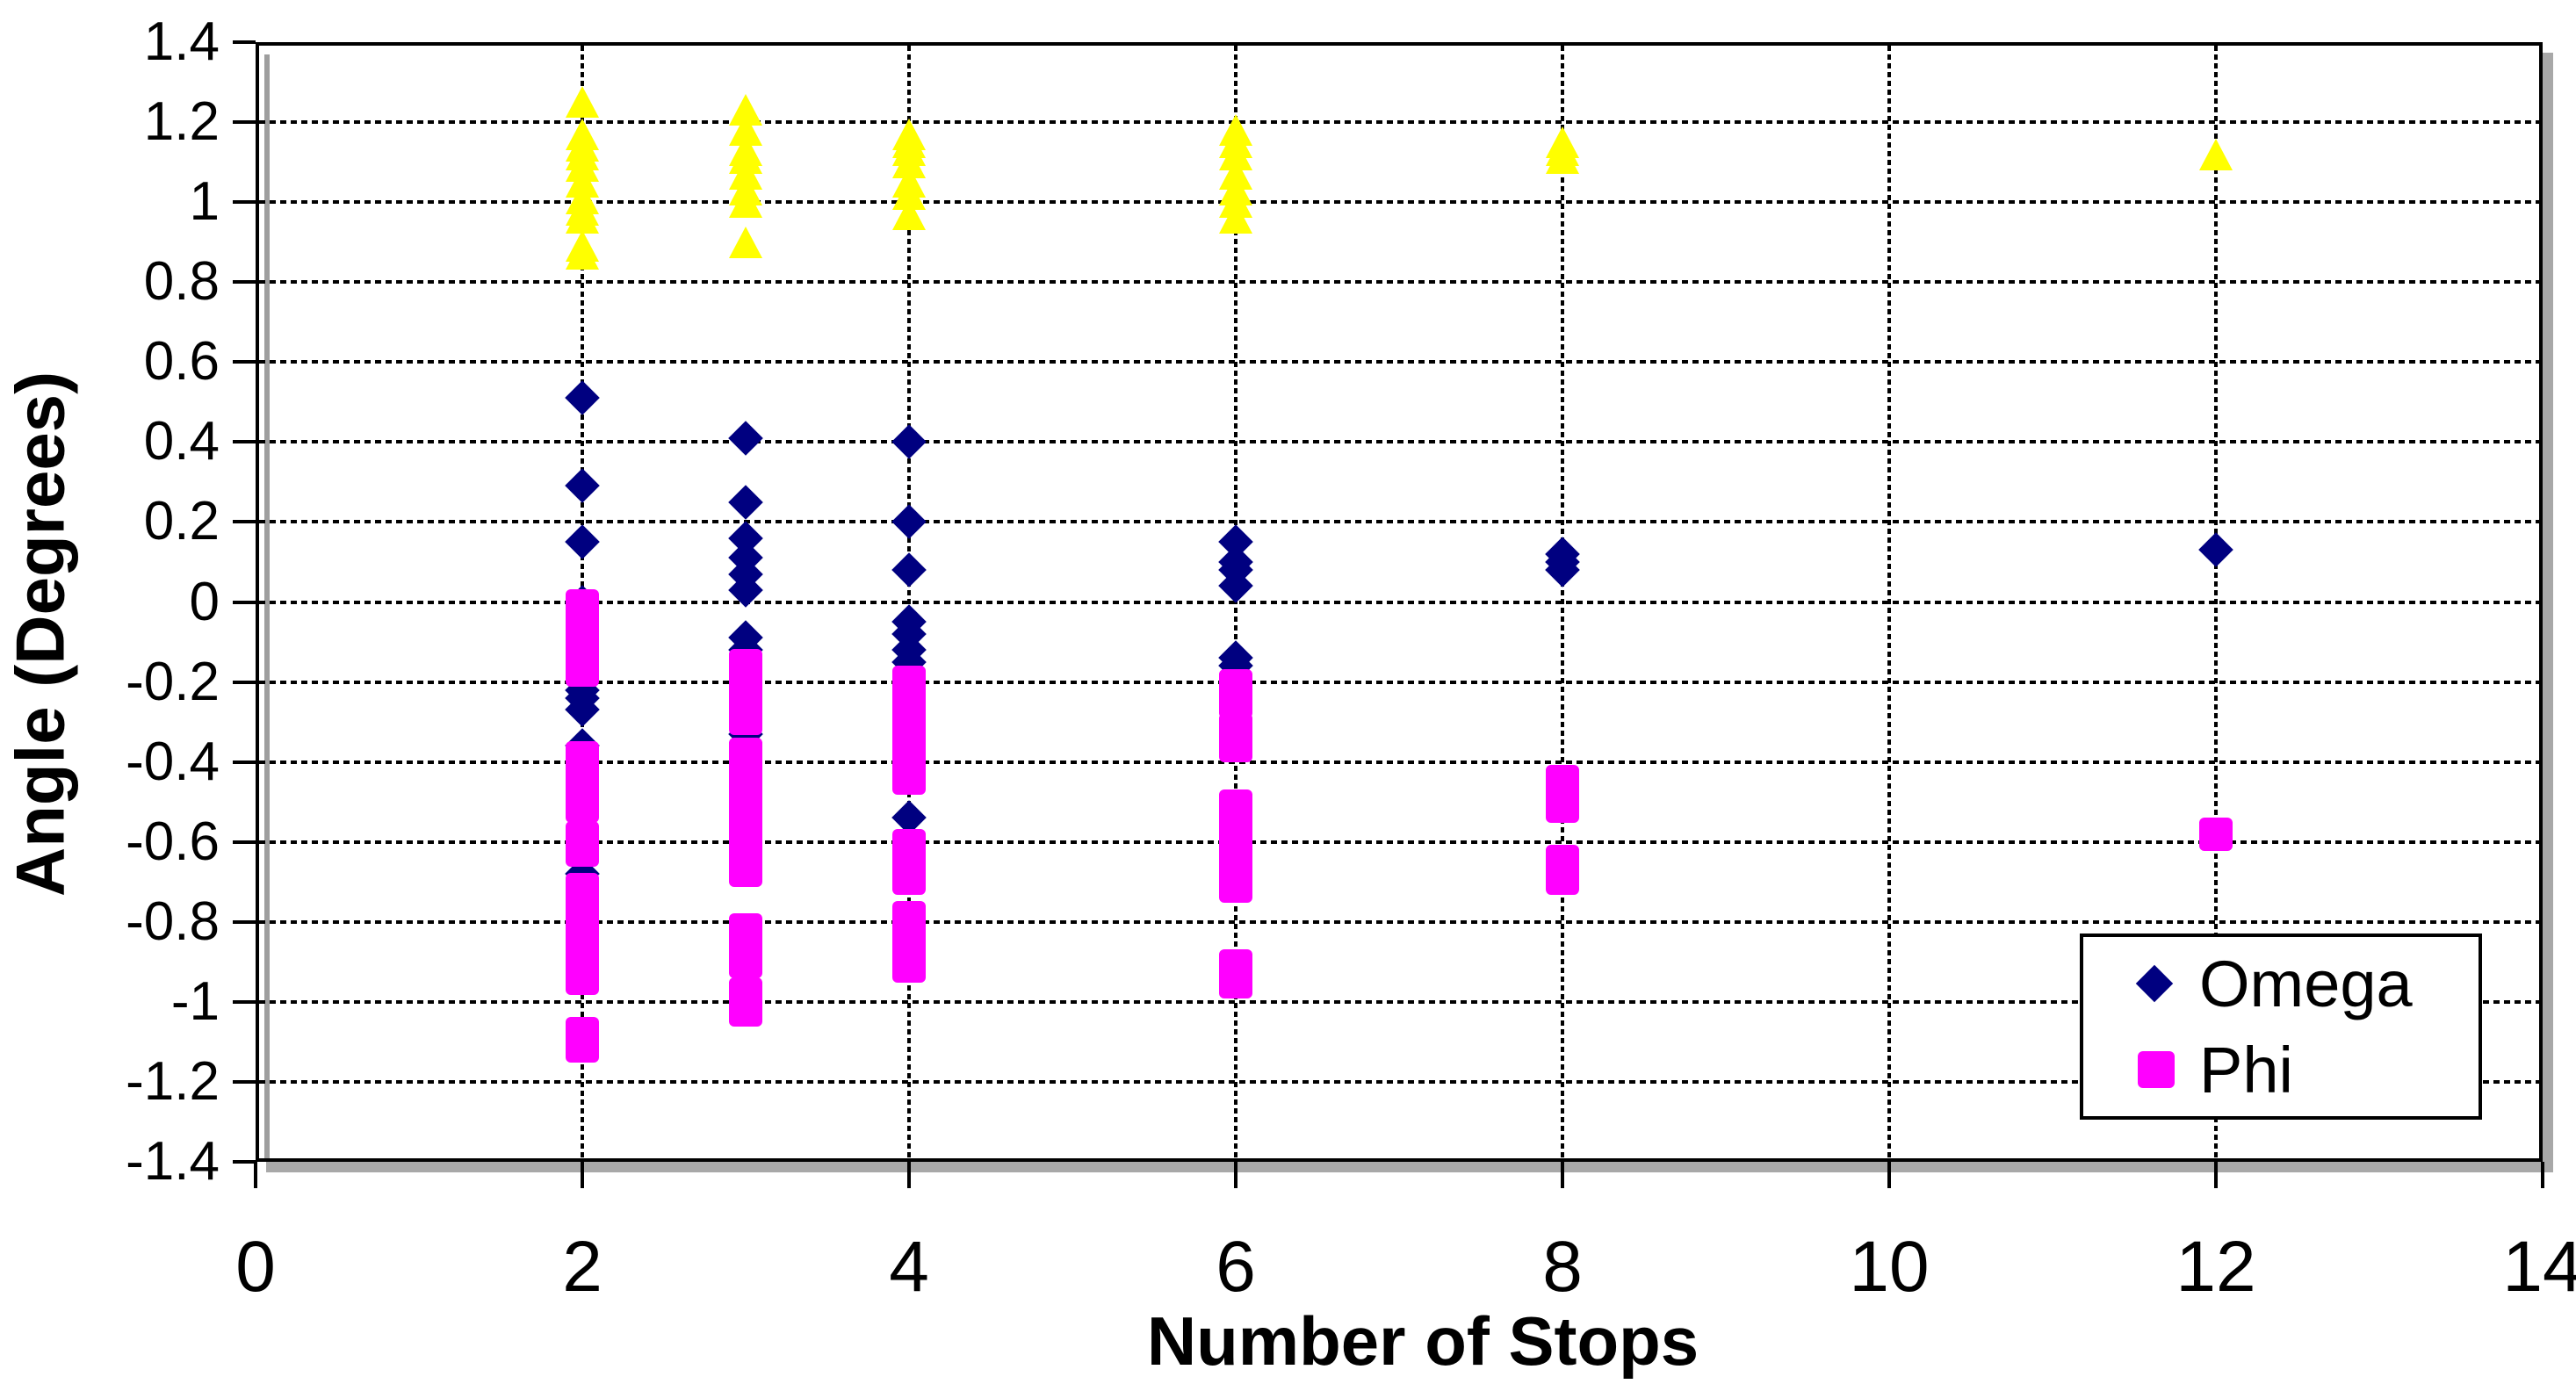  Describe the element at coordinates (173, 921) in the screenshot. I see `y-tick-label: -0.8` at that location.